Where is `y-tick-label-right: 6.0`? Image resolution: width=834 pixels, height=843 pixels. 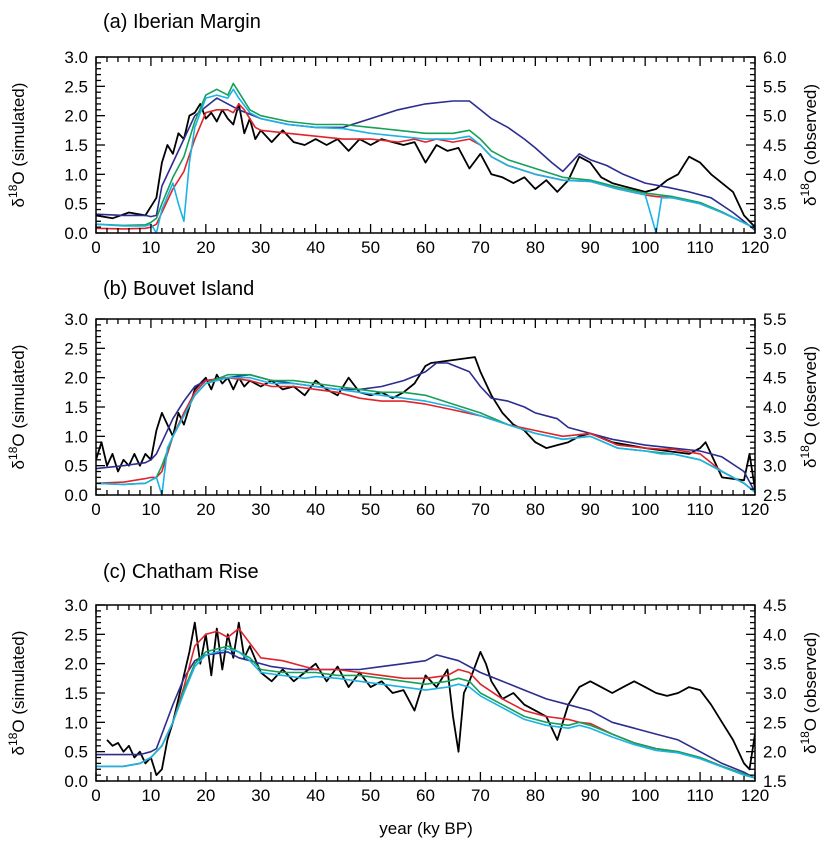
y-tick-label-right: 6.0 is located at coordinates (775, 57).